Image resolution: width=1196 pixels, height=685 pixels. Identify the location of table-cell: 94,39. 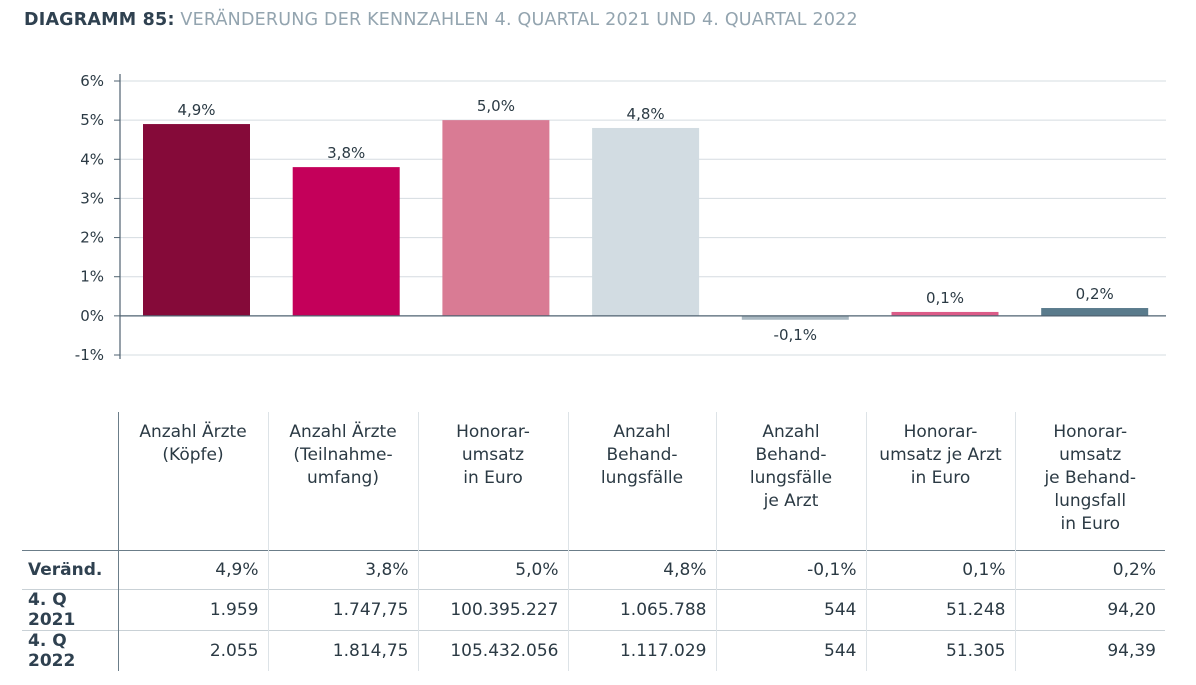
(1089, 650).